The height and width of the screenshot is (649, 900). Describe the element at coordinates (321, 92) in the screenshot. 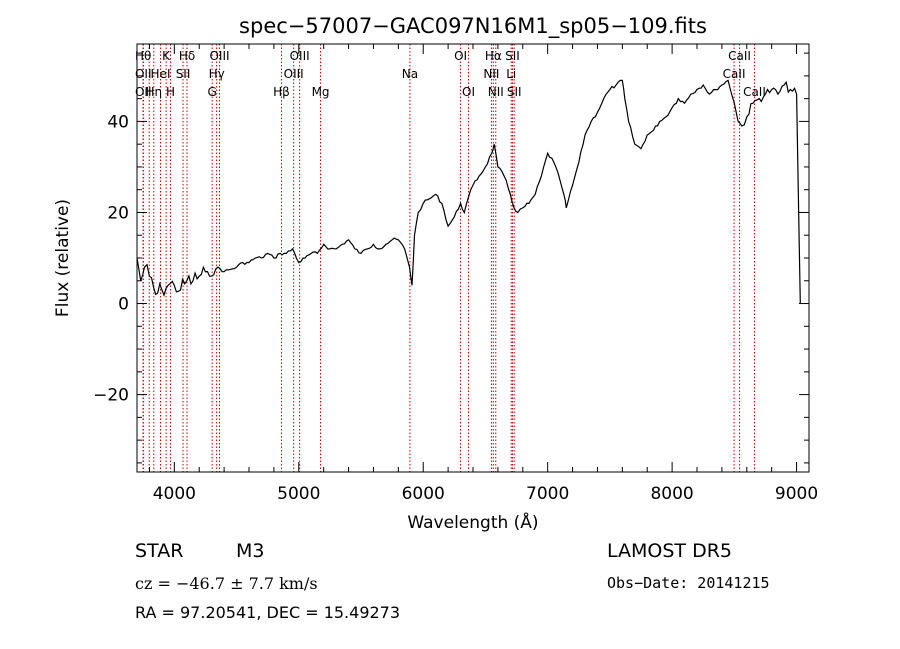

I see `line-marker-label: Mg` at that location.